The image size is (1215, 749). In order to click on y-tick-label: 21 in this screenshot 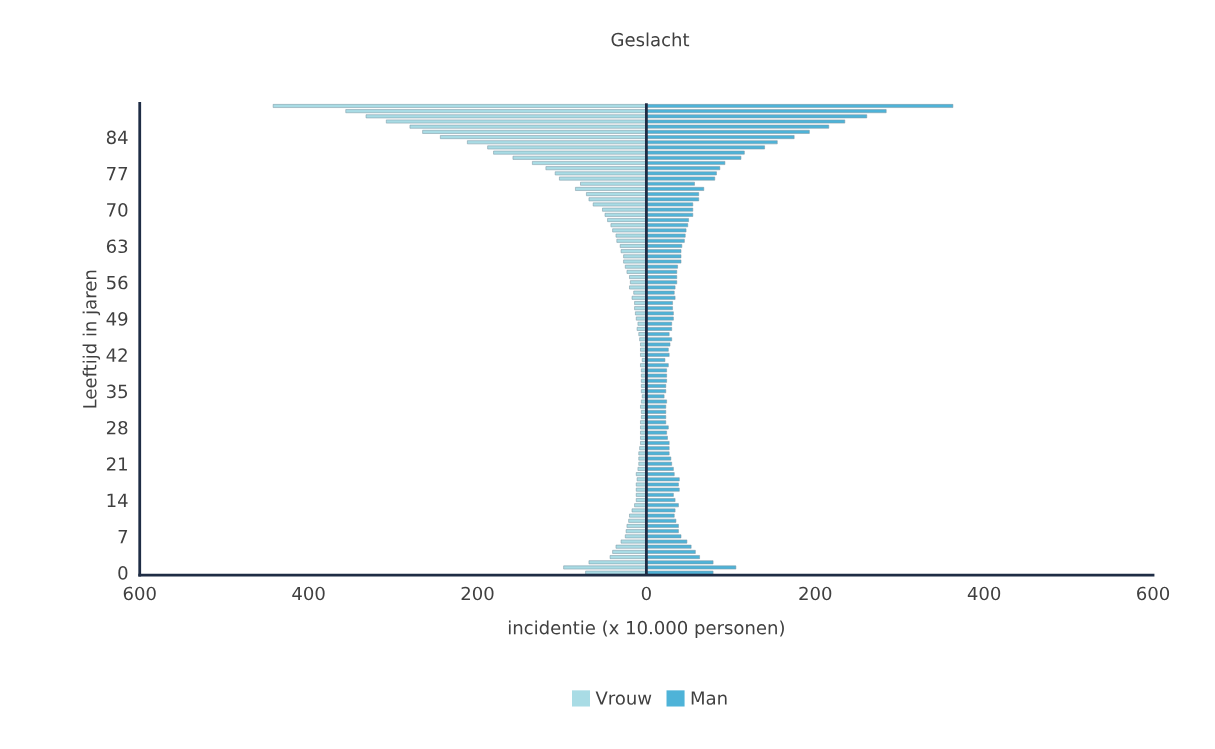, I will do `click(116, 464)`.